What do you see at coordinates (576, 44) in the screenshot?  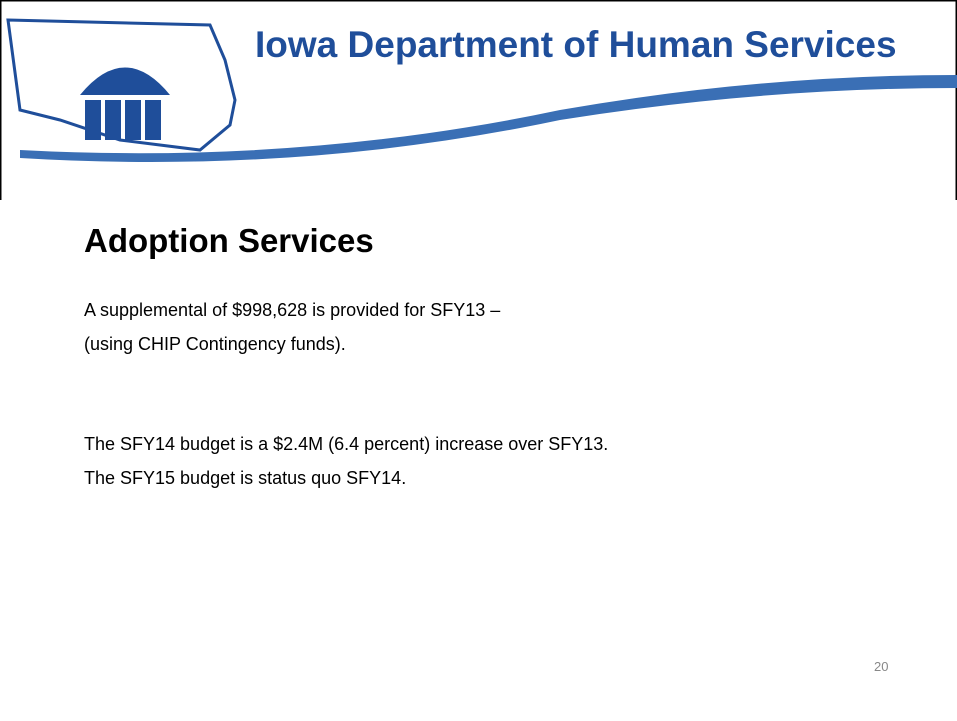 I see `header-title: Iowa Department of Human Services` at bounding box center [576, 44].